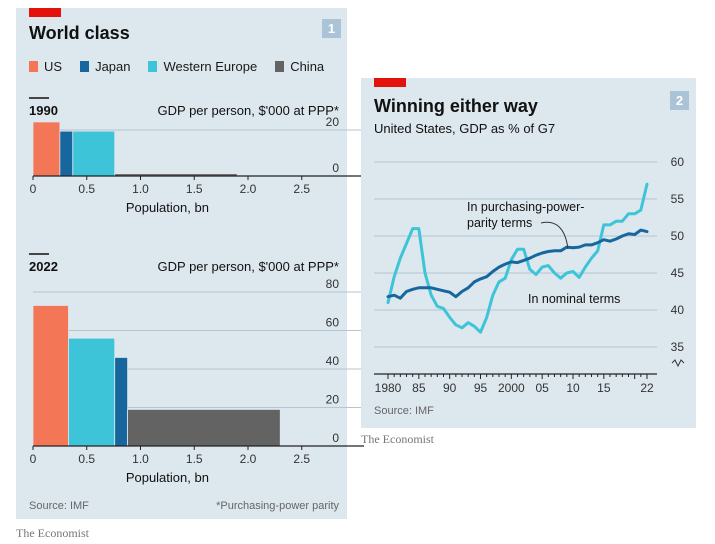 The image size is (715, 544). What do you see at coordinates (678, 363) in the screenshot?
I see `axis-break-marker` at bounding box center [678, 363].